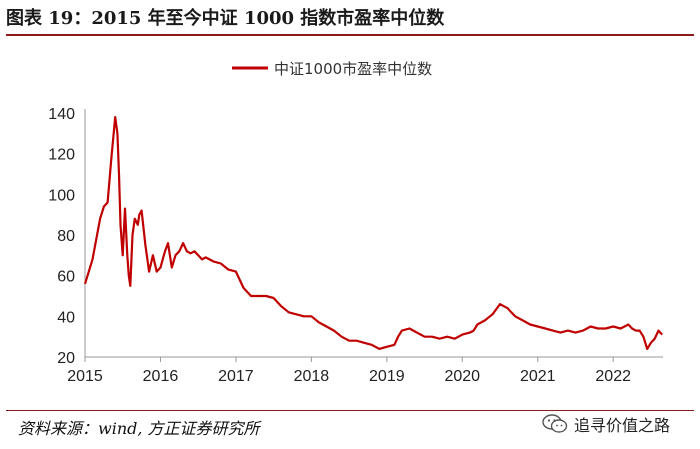 The width and height of the screenshot is (700, 449). I want to click on y-axis: 20 40 60 80 100 120 140, so click(67, 236).